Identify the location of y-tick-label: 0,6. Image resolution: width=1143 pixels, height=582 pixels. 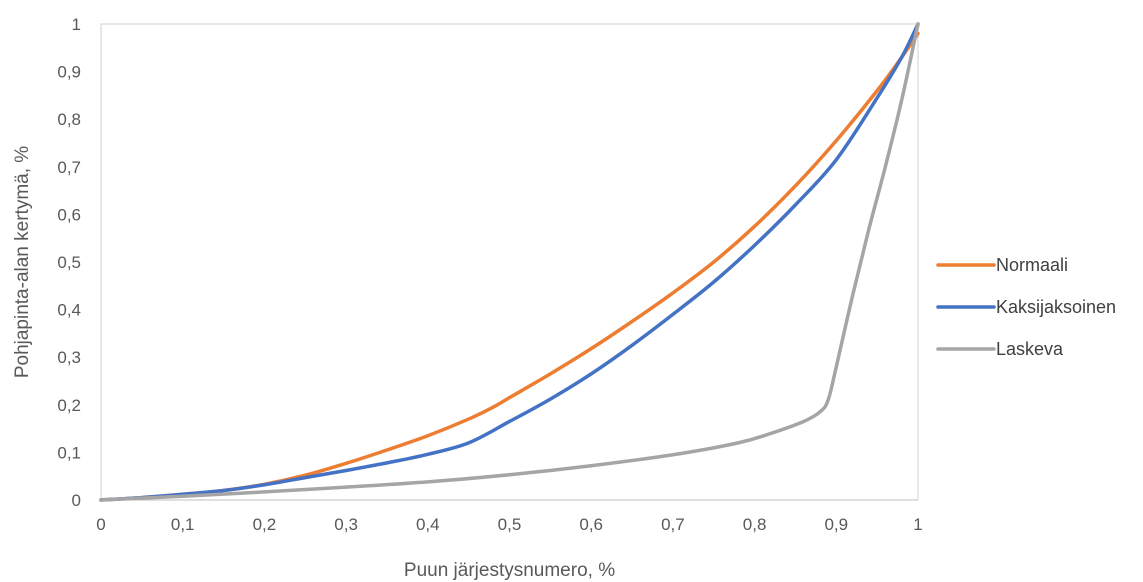
(69, 214).